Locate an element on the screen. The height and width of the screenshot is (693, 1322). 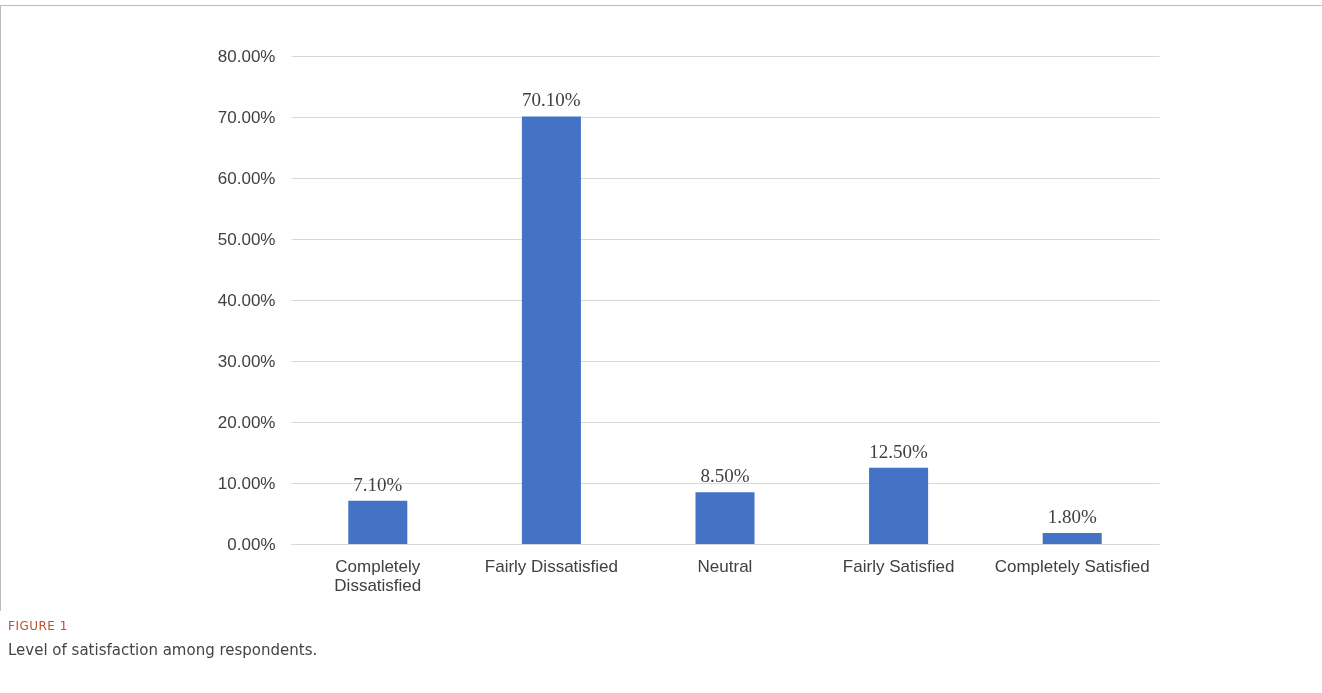
data-label: 70.10% is located at coordinates (551, 100).